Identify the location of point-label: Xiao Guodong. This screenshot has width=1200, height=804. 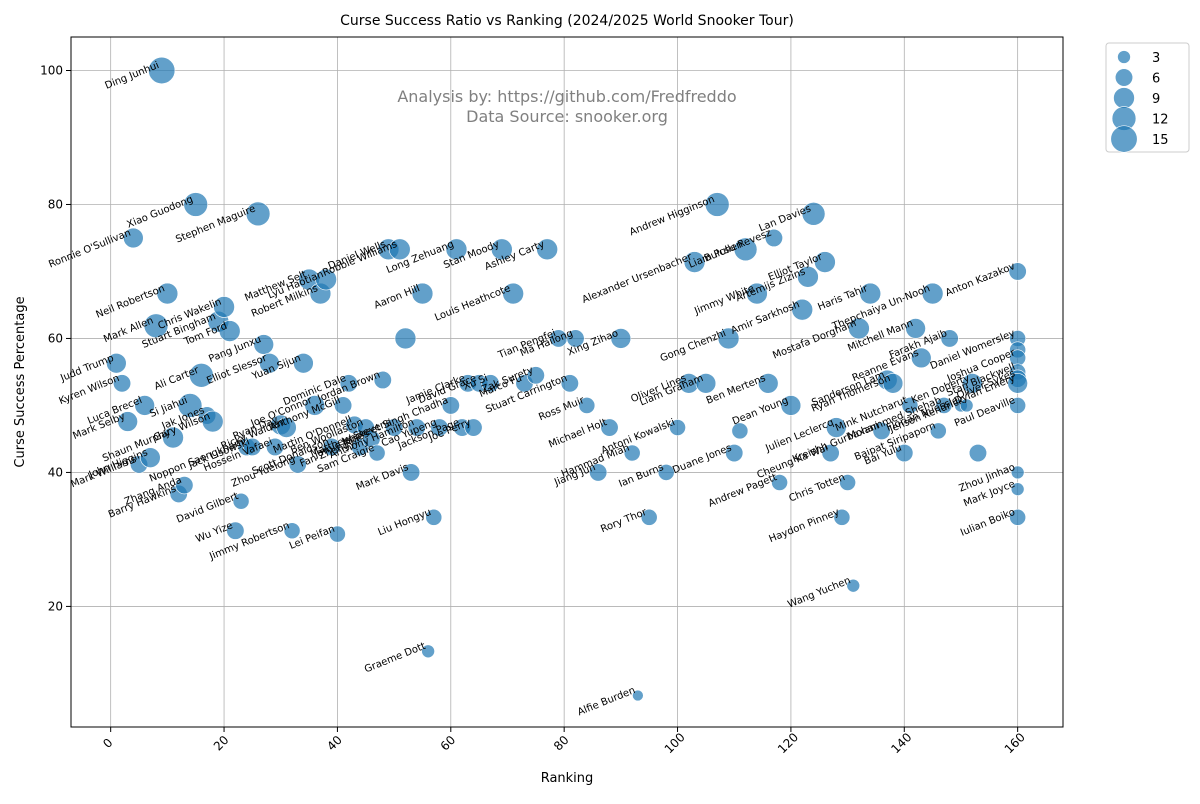
(159, 212).